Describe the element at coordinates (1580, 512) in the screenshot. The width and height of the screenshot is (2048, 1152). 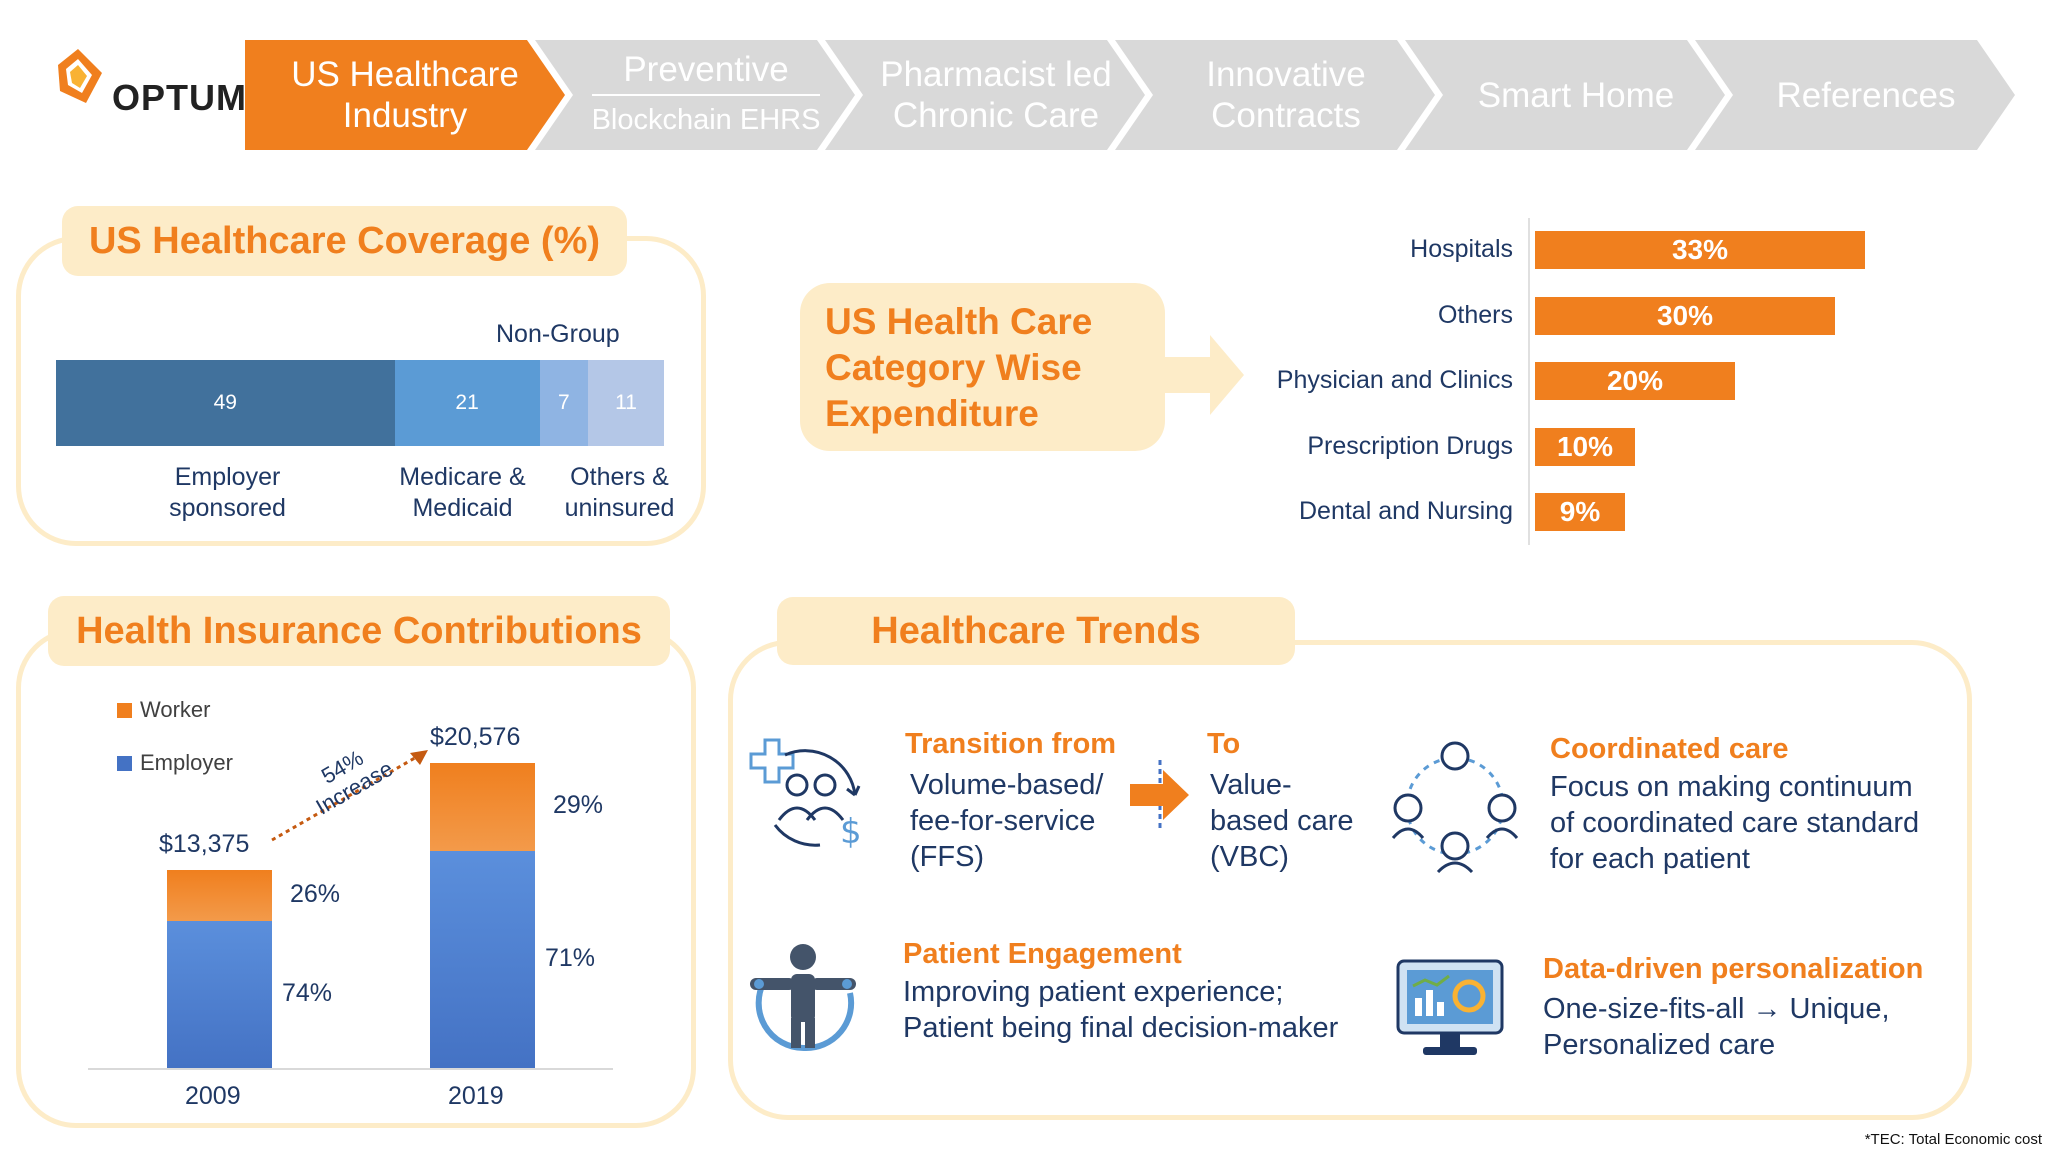
I see `expenditure-bar: 9%` at that location.